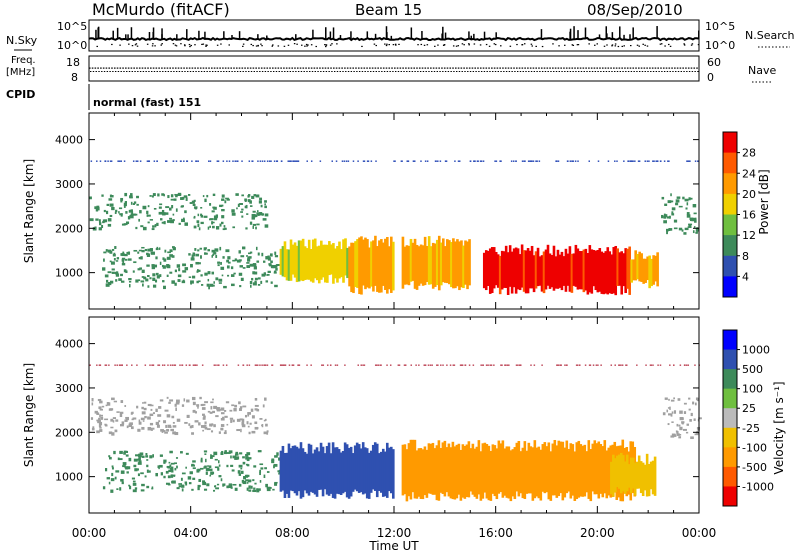 The image size is (800, 554). Describe the element at coordinates (762, 70) in the screenshot. I see `nave-label: Nave` at that location.